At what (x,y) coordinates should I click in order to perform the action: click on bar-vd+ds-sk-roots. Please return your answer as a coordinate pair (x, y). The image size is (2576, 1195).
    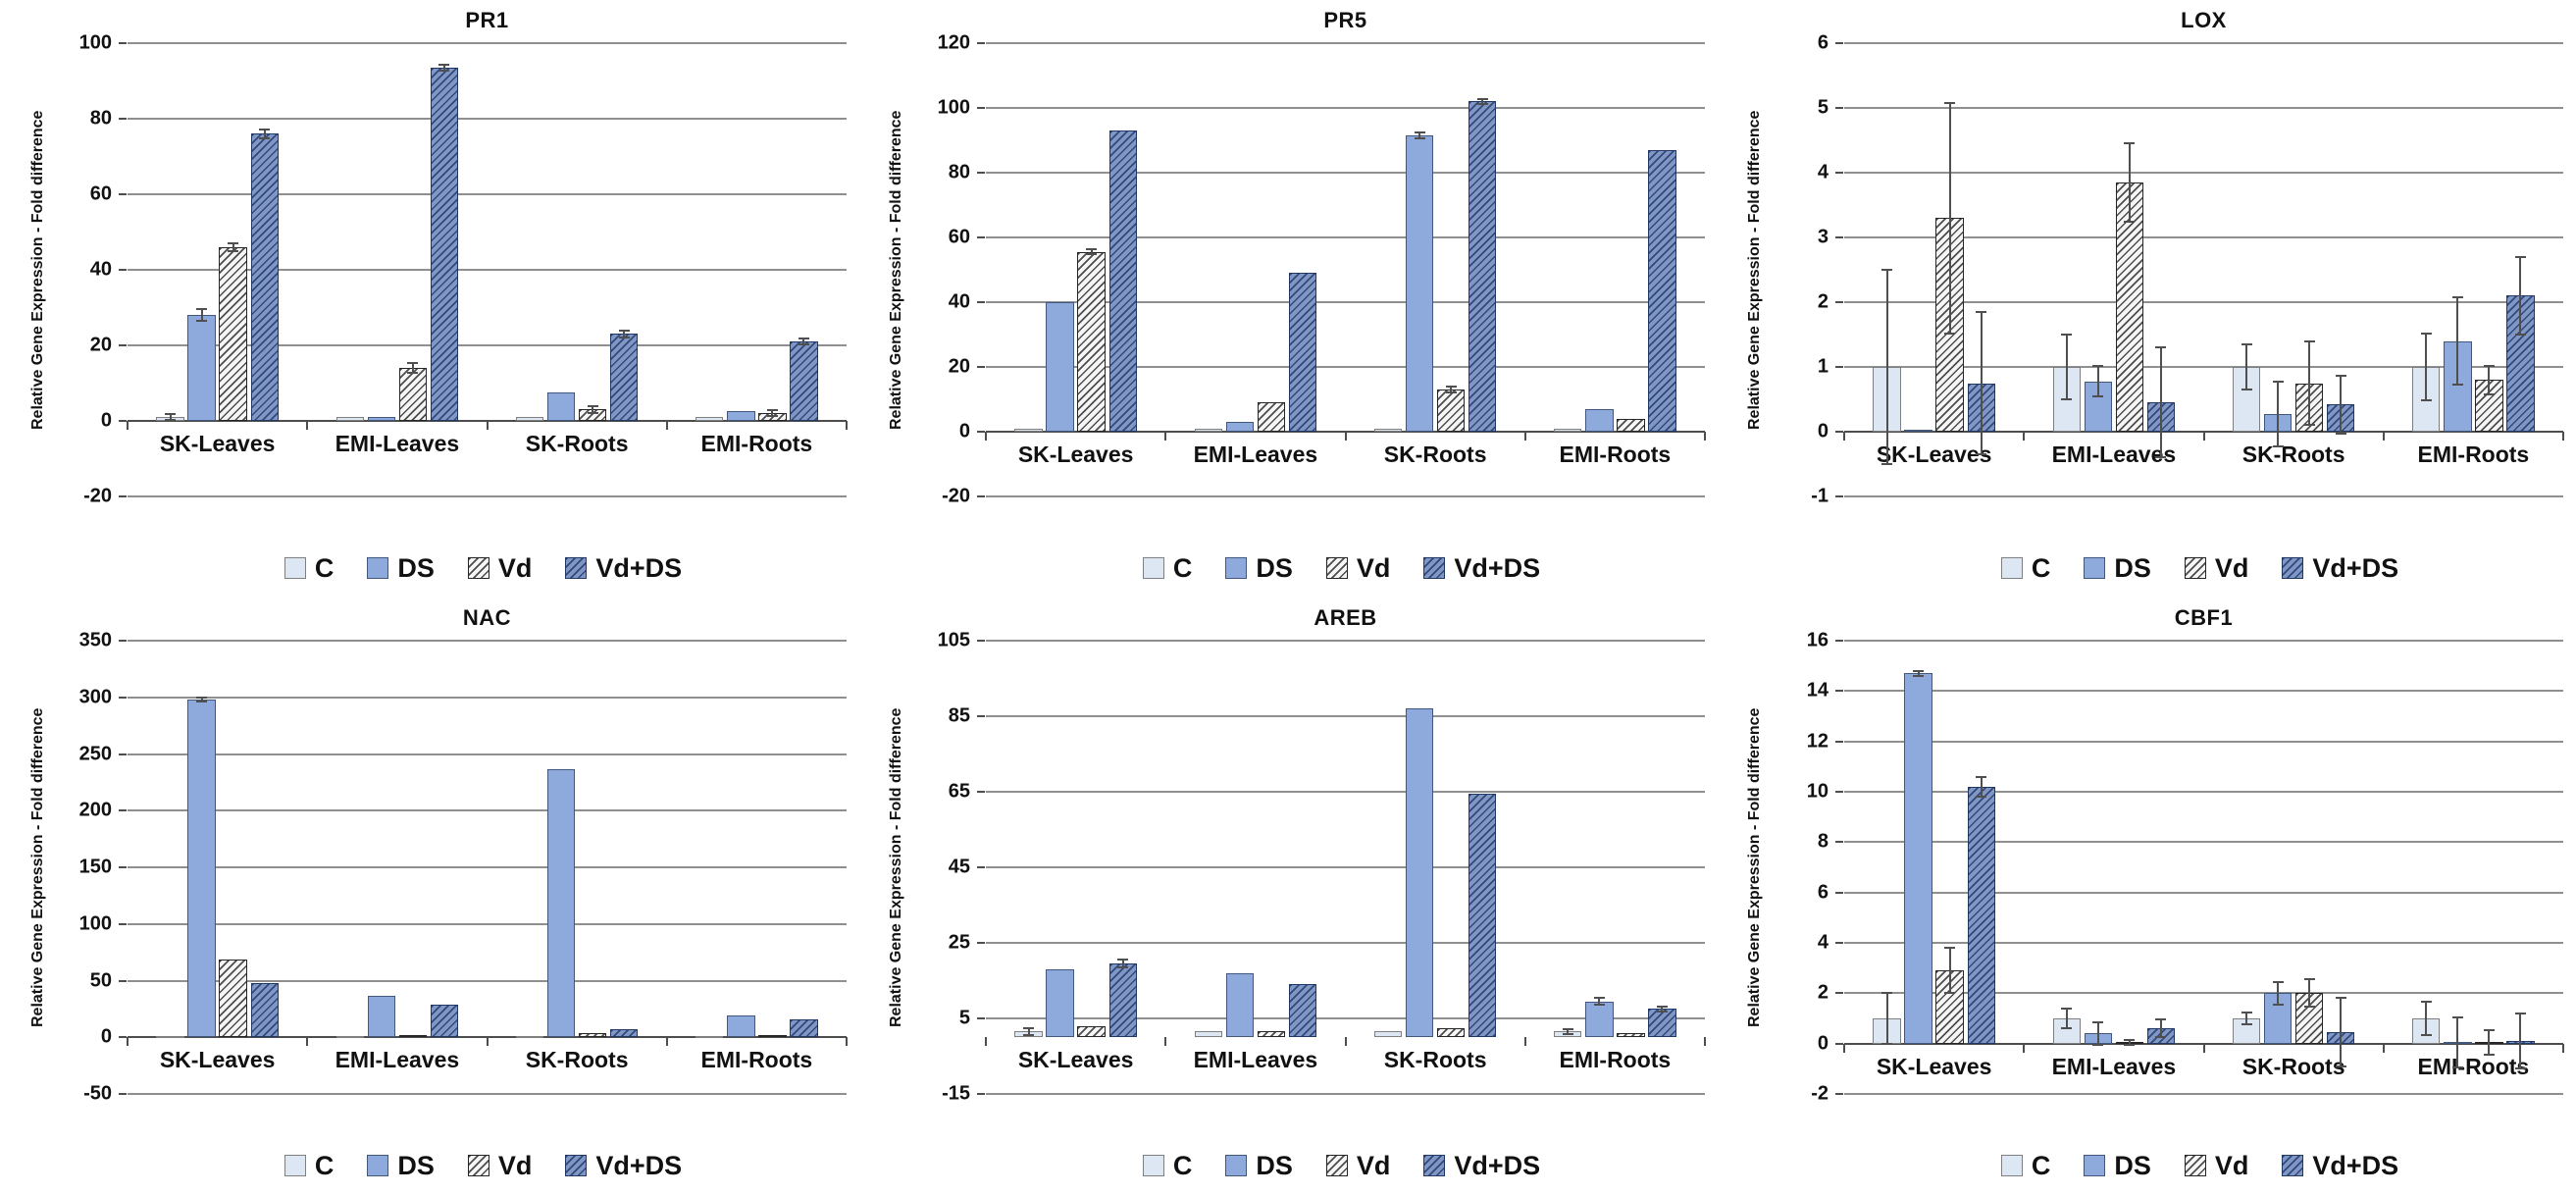
    Looking at the image, I should click on (1482, 915).